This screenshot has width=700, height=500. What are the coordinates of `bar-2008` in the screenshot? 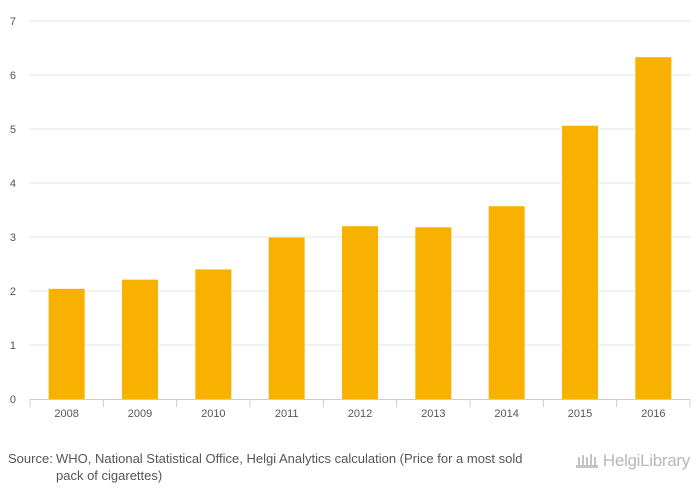 It's located at (66, 343).